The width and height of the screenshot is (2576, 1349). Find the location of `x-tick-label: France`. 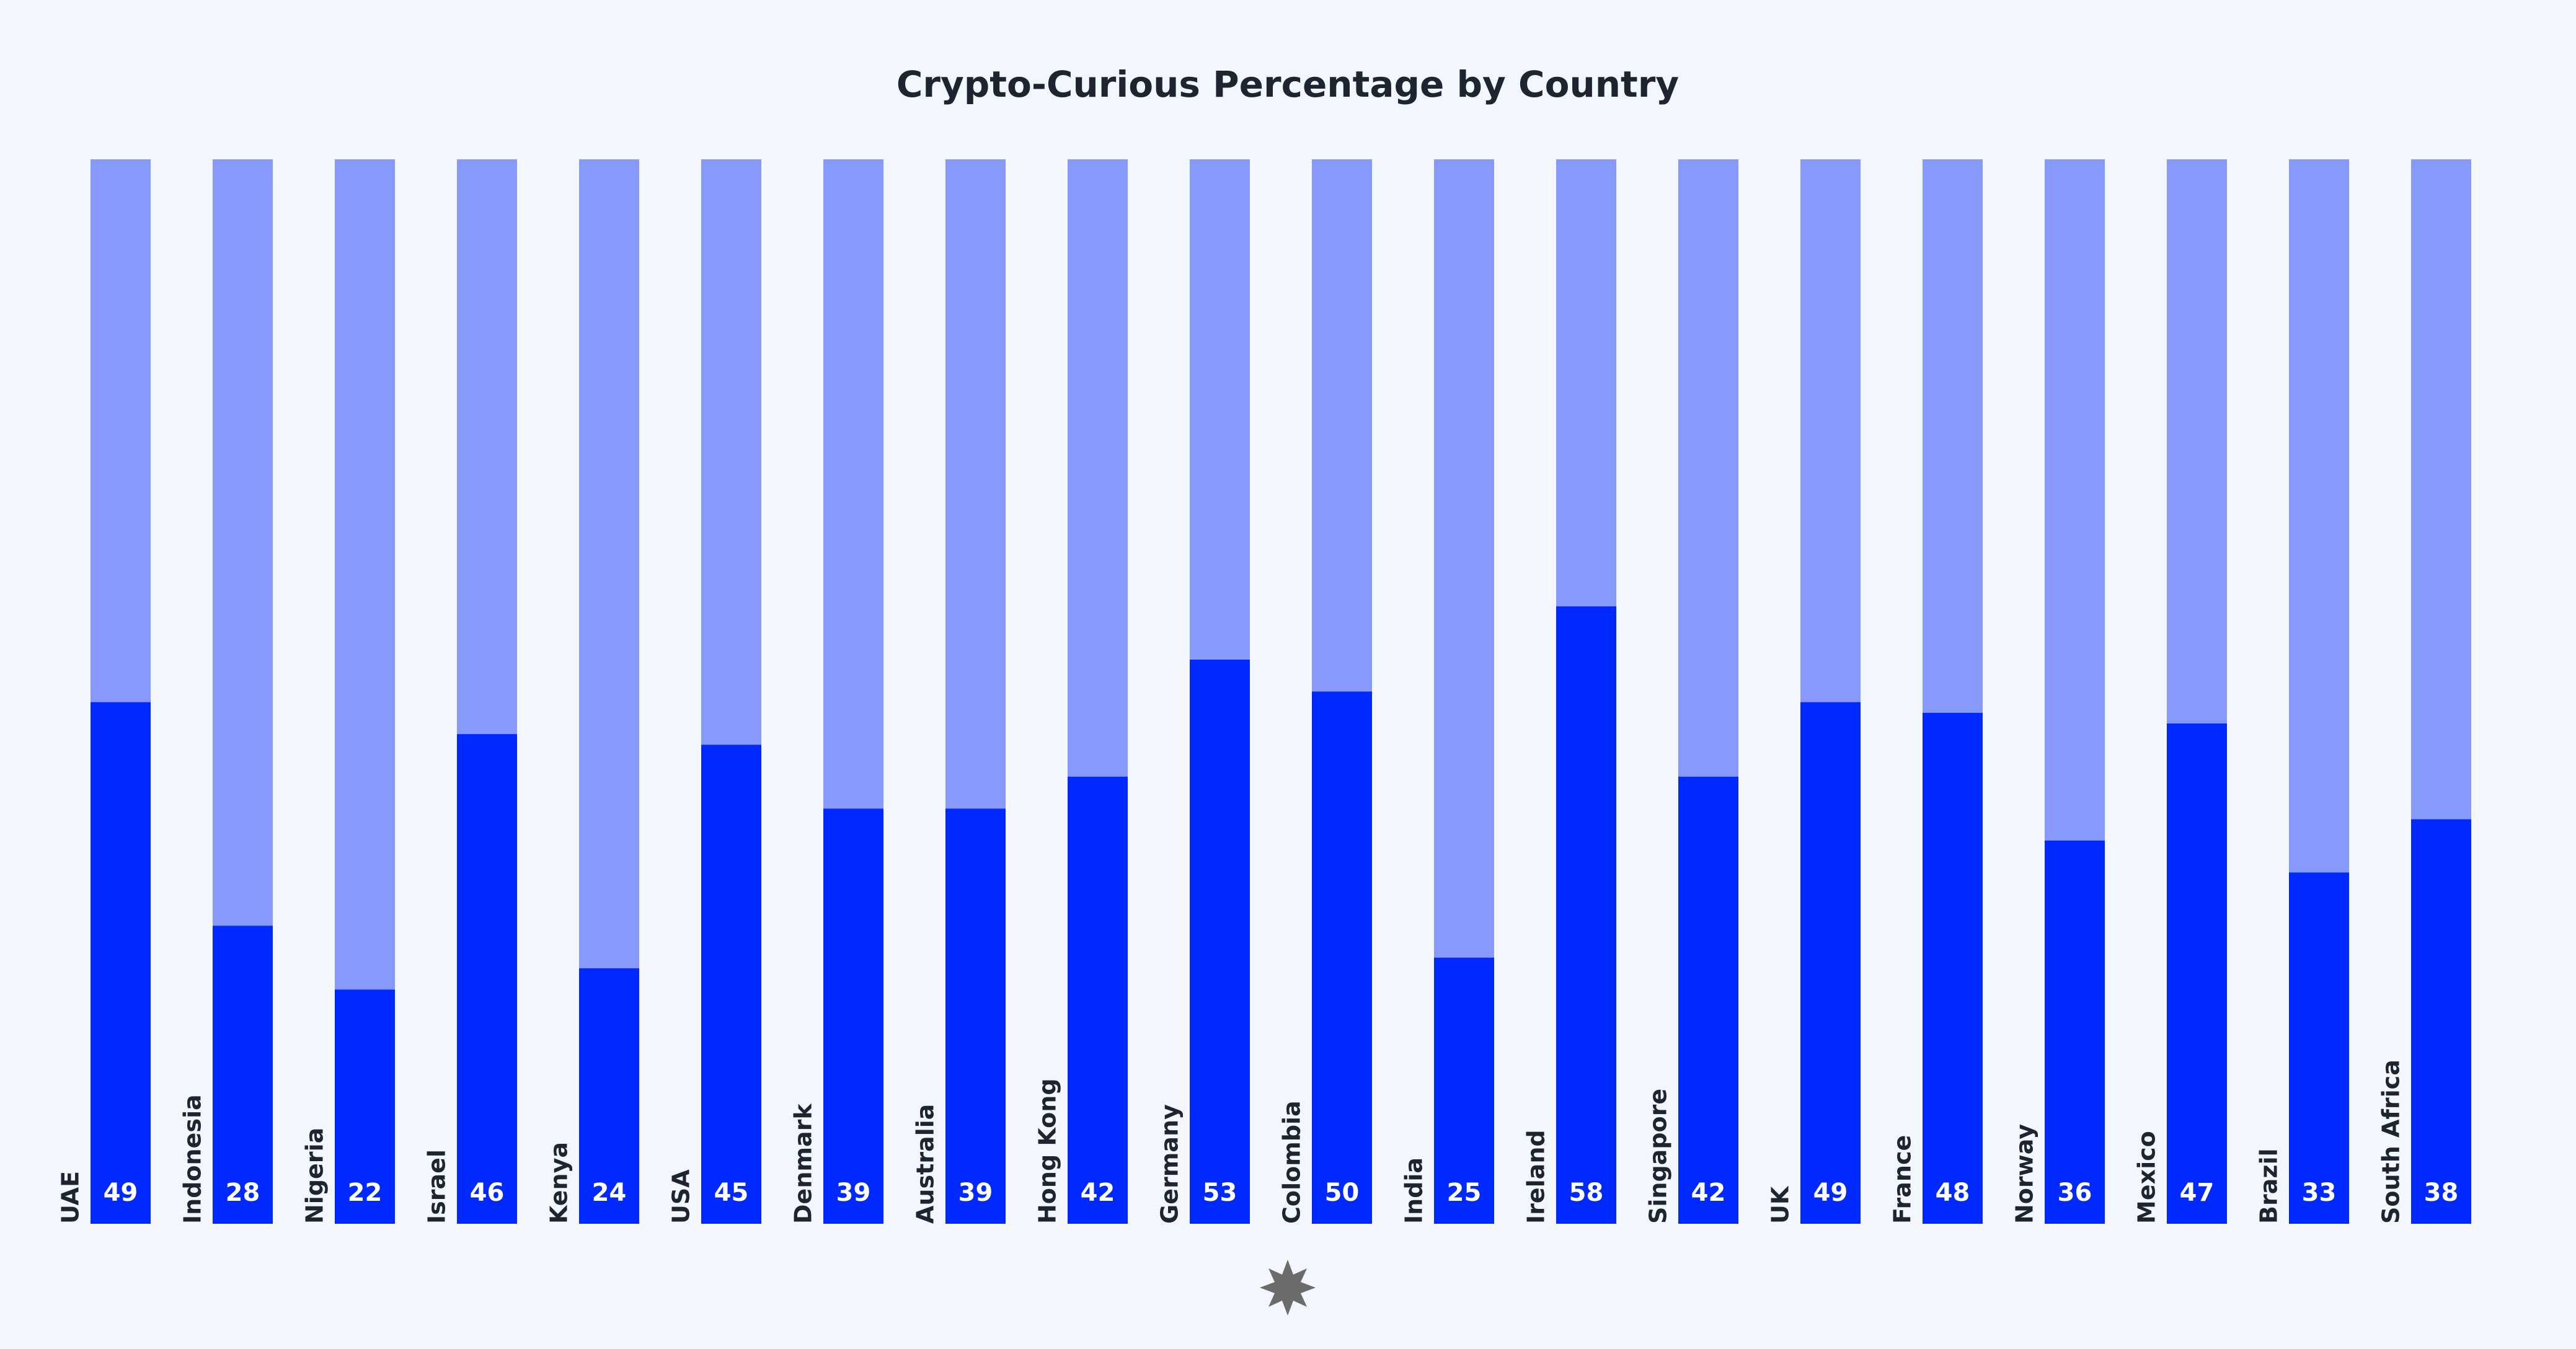

x-tick-label: France is located at coordinates (1902, 1180).